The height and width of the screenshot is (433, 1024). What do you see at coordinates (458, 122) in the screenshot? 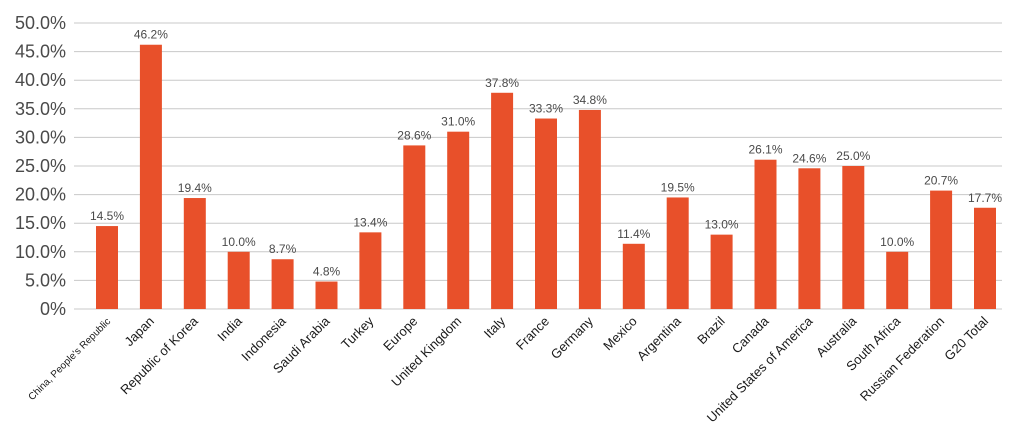
I see `value-label: 31.0%` at bounding box center [458, 122].